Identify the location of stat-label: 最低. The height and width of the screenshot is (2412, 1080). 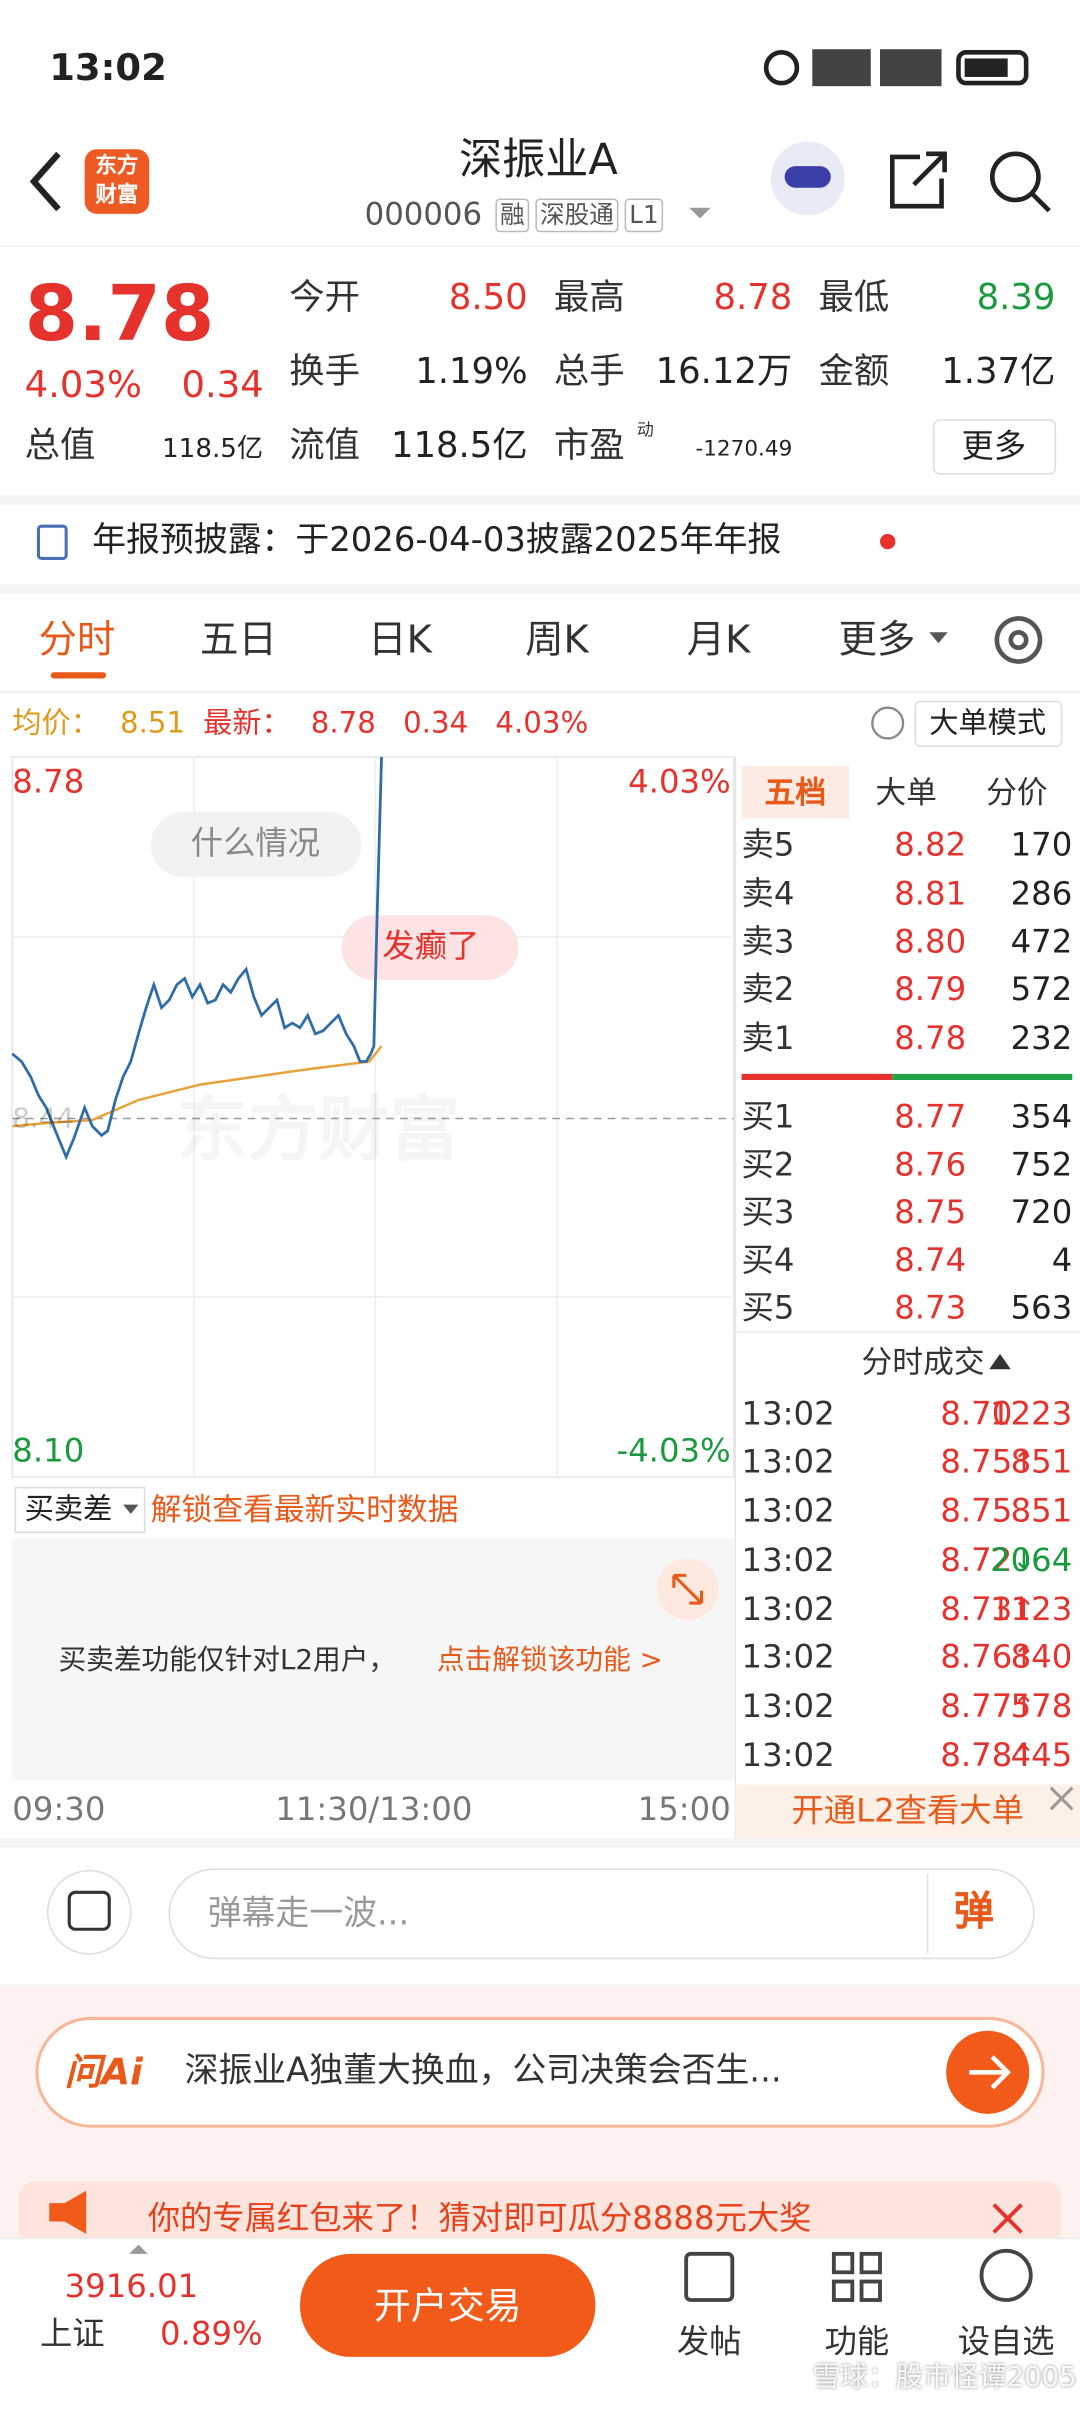
(854, 298).